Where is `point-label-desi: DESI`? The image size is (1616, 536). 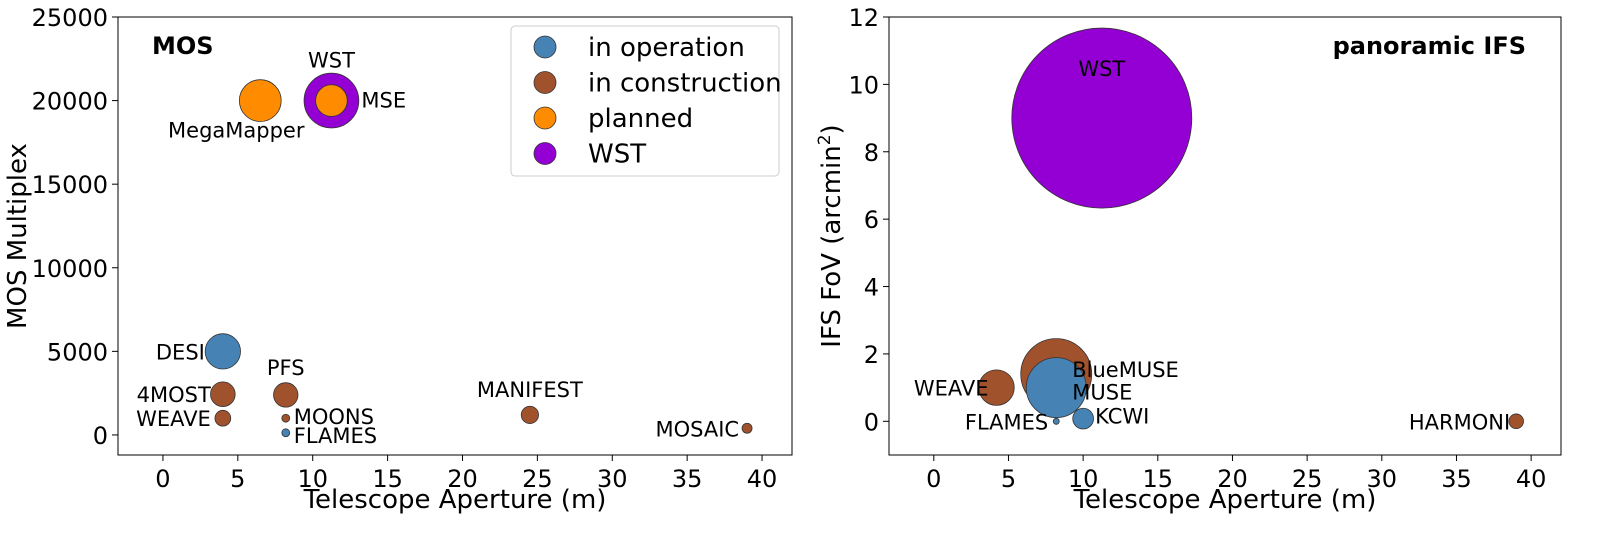
point-label-desi: DESI is located at coordinates (180, 352).